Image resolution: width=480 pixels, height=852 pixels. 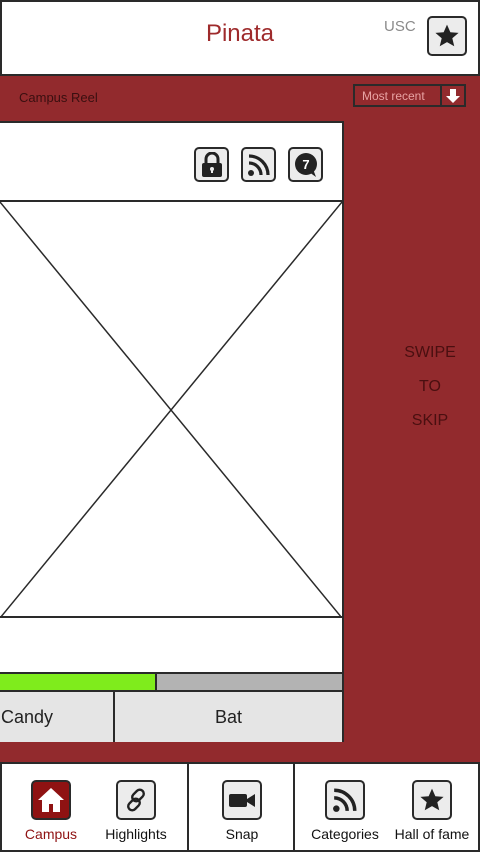 I want to click on home-icon, so click(x=51, y=800).